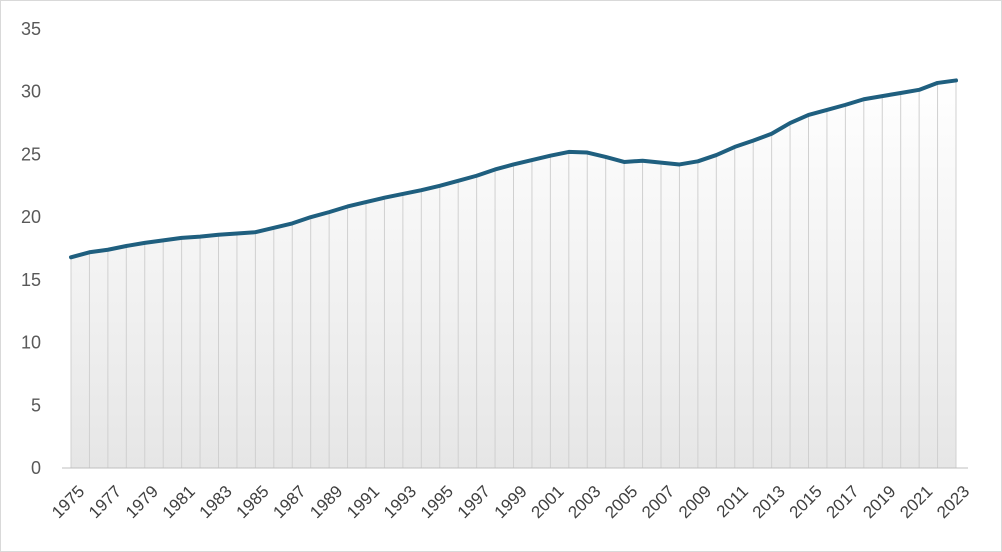 This screenshot has width=1002, height=552. I want to click on x-tick-label: 1983, so click(216, 502).